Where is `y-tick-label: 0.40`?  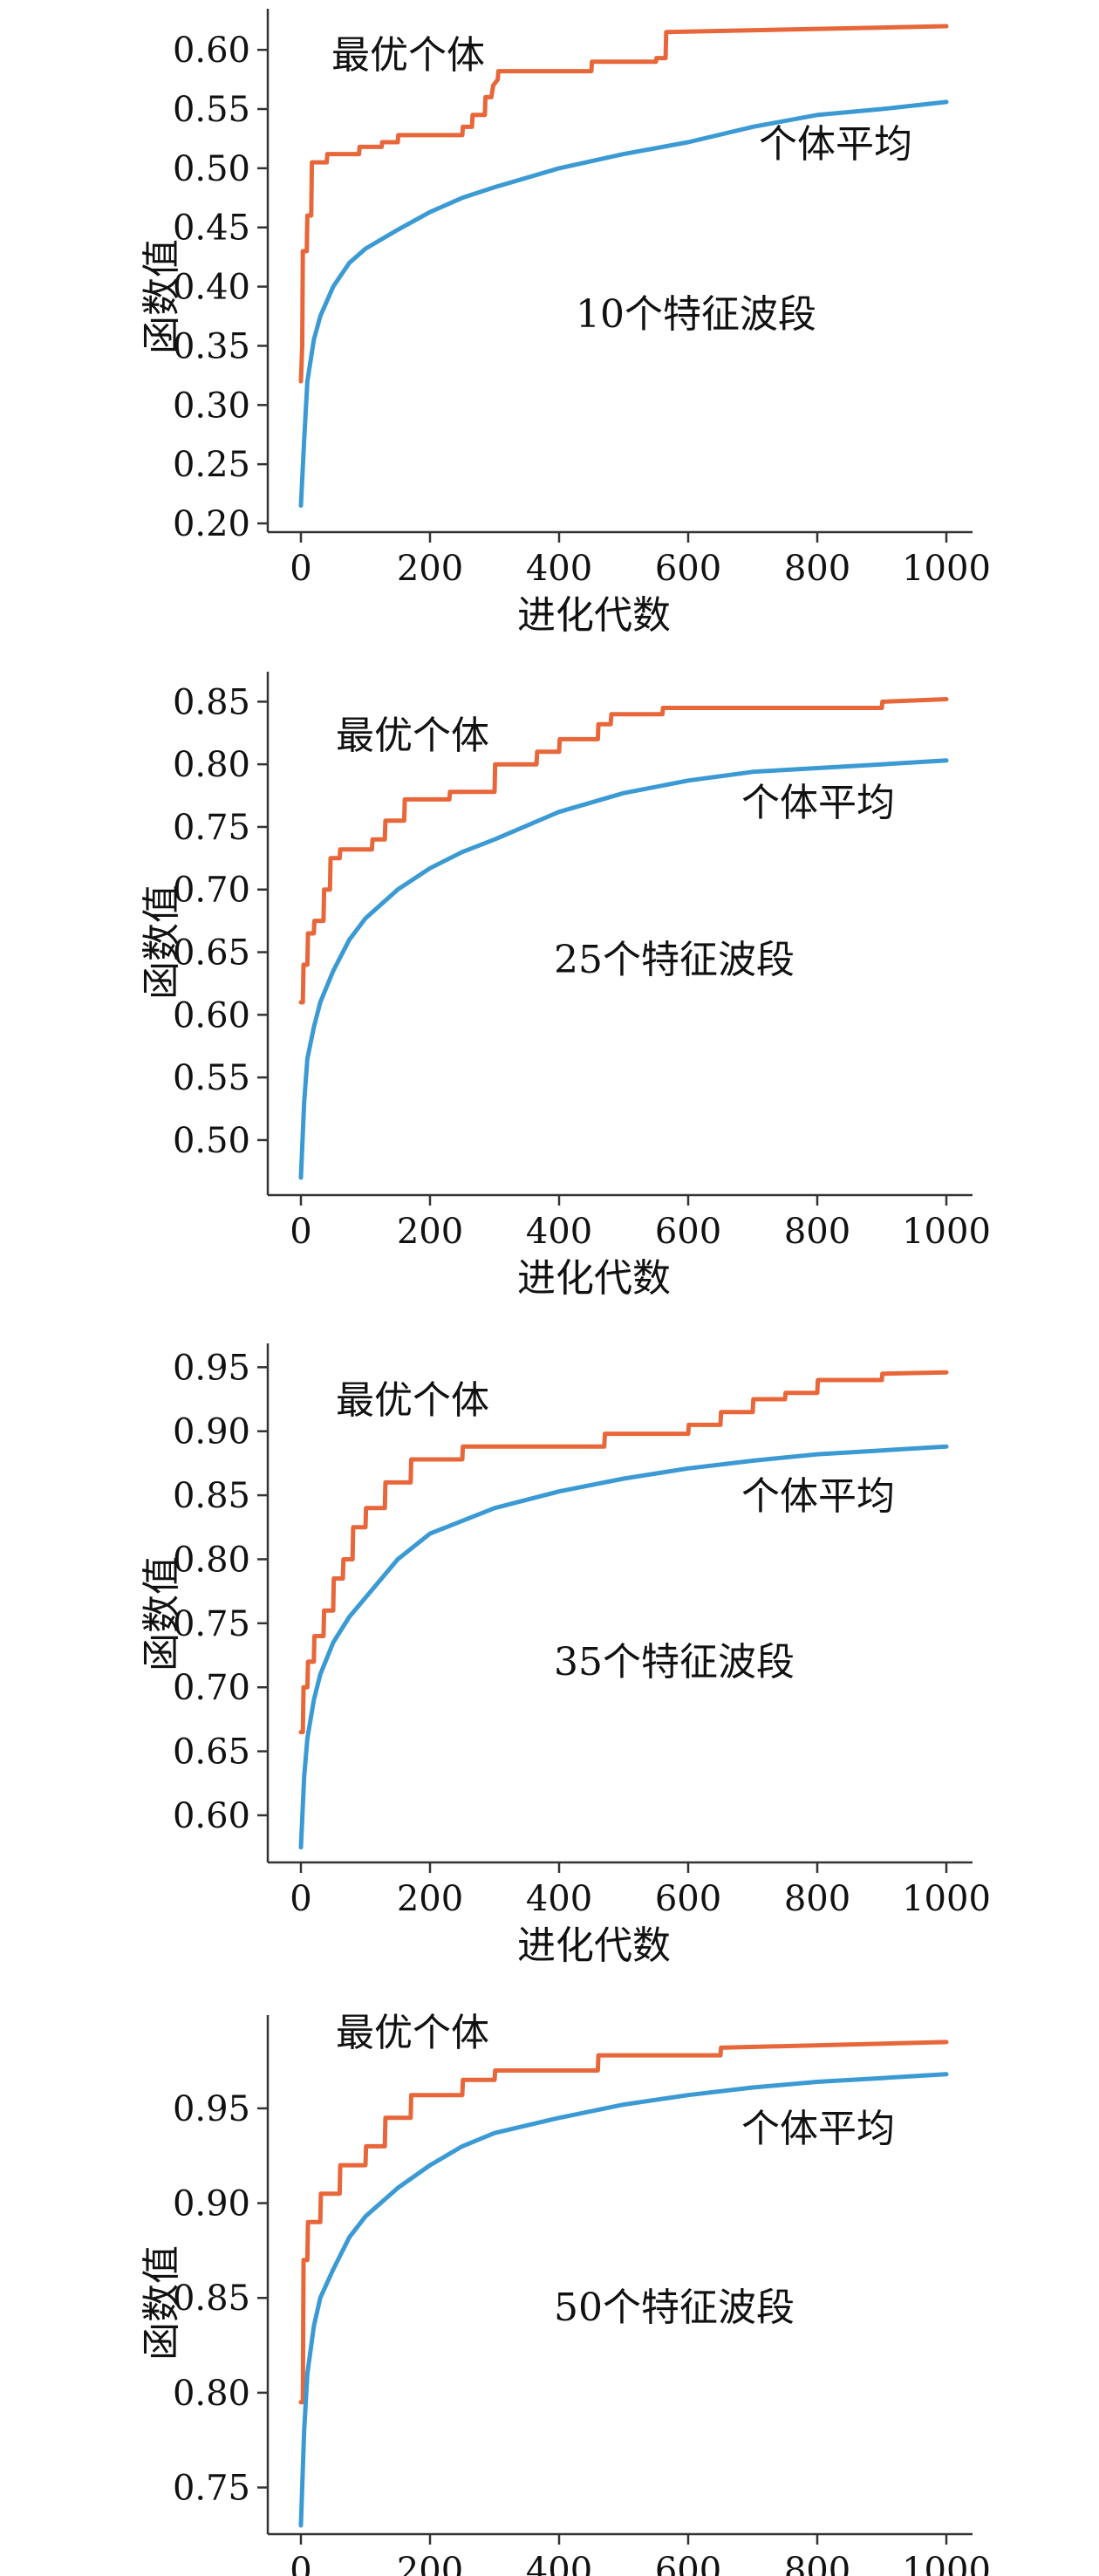 y-tick-label: 0.40 is located at coordinates (211, 288).